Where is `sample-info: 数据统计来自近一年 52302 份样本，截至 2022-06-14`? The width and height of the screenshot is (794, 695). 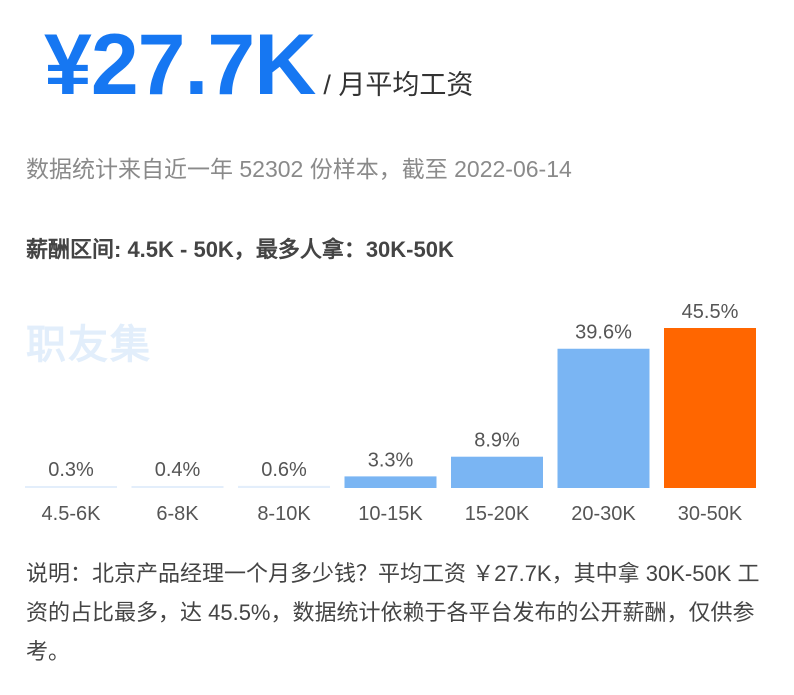 sample-info: 数据统计来自近一年 52302 份样本，截至 2022-06-14 is located at coordinates (299, 169).